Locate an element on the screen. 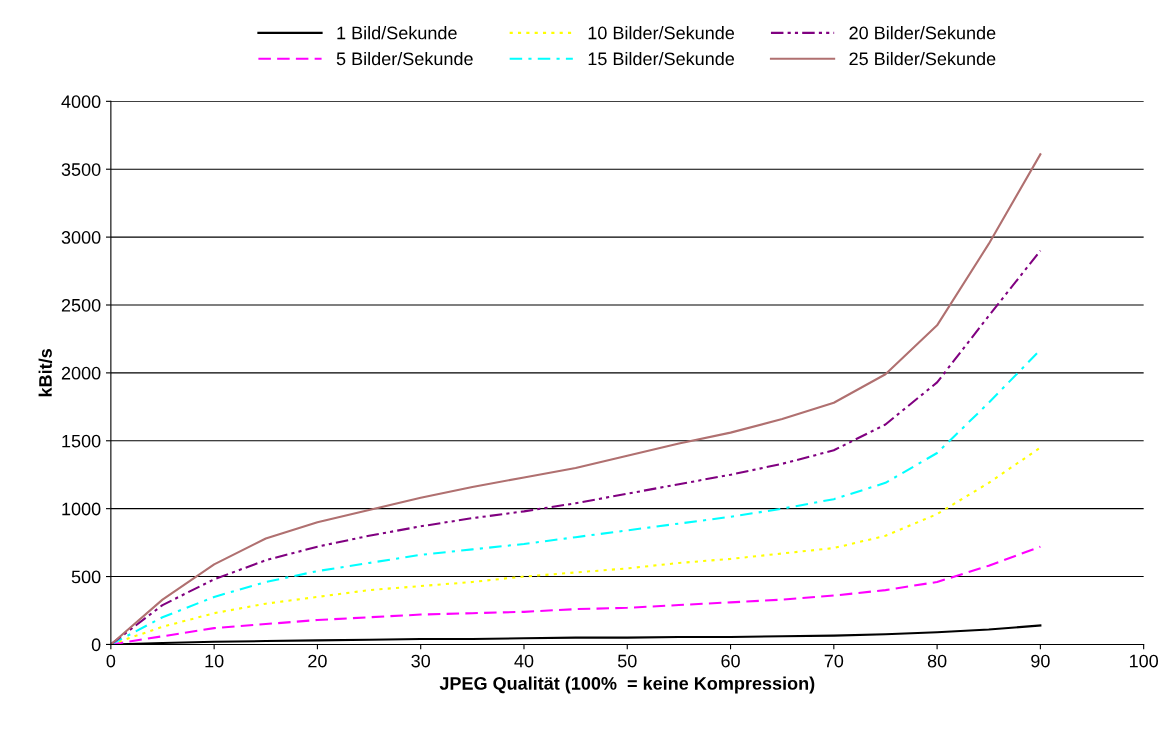  x-axis-title: JPEG Qualität (100% = keine Kompression) is located at coordinates (627, 685).